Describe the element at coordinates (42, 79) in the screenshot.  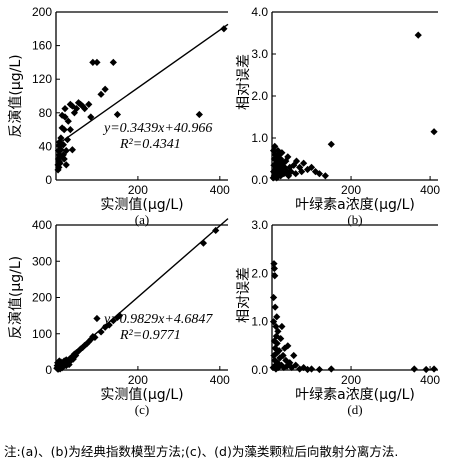
I see `y-tick-label: 120` at that location.